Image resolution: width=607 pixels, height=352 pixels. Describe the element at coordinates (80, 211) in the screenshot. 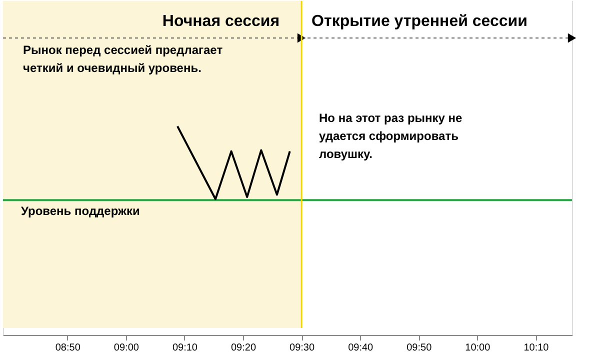

I see `ref-line-label: Уровень поддержки` at that location.